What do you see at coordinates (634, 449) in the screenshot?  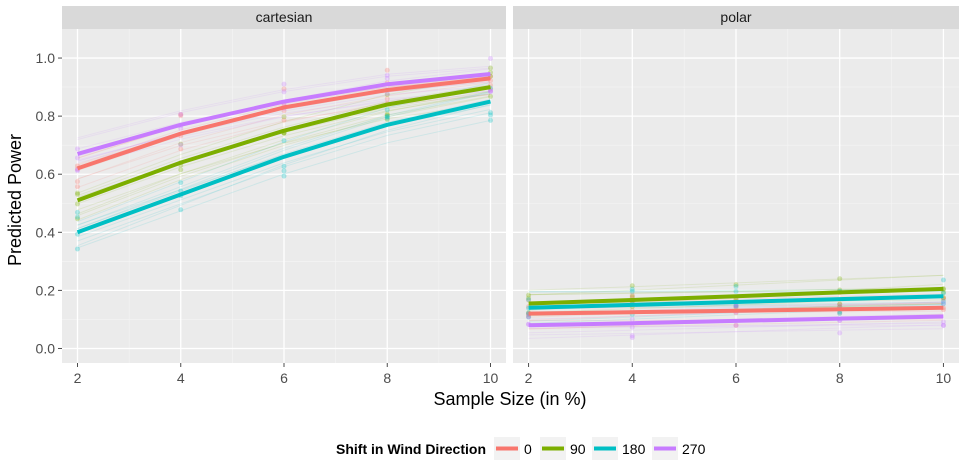 I see `legend-label-180: 180` at bounding box center [634, 449].